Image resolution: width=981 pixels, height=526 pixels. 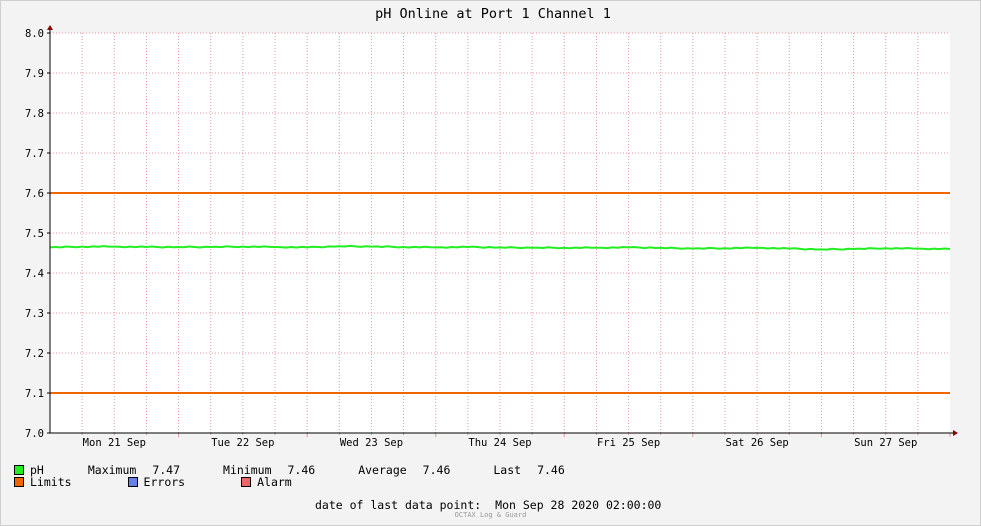 I want to click on y-tick-label: 7.1, so click(x=34, y=394).